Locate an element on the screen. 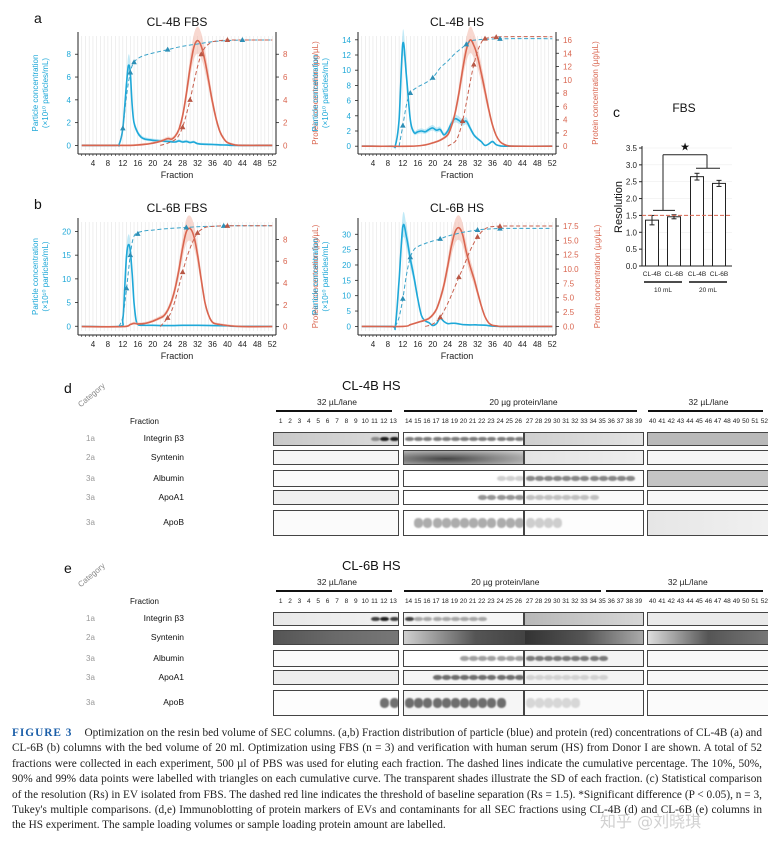 The height and width of the screenshot is (849, 768). fraction-number: 18 is located at coordinates (445, 601).